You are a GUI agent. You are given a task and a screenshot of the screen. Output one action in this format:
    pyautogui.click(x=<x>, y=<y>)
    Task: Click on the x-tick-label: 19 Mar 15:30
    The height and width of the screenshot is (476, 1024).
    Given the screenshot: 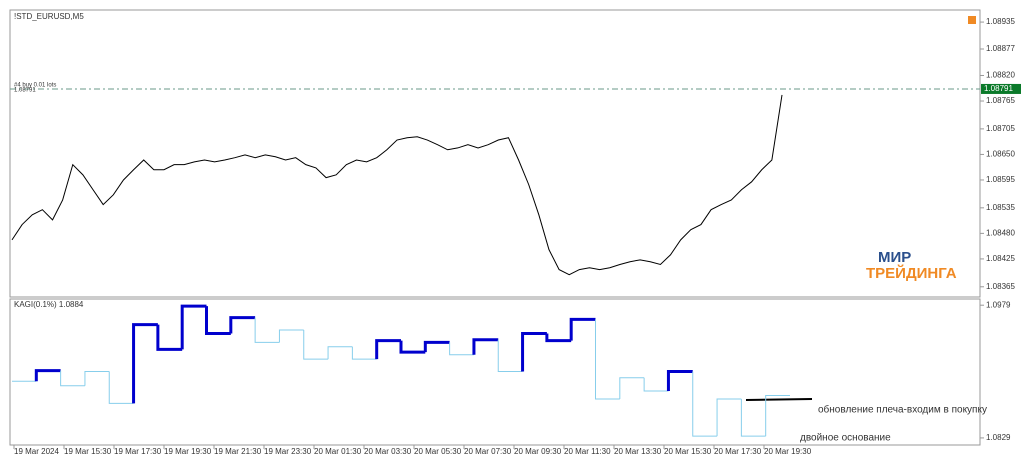 What is the action you would take?
    pyautogui.click(x=88, y=451)
    